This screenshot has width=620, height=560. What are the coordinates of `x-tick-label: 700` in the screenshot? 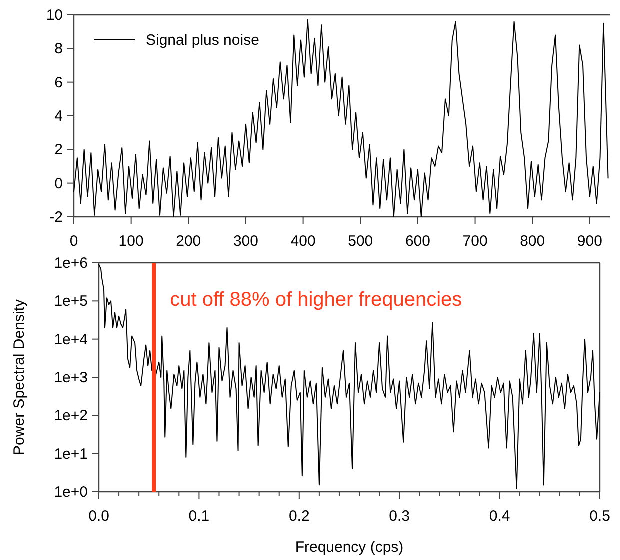 It's located at (475, 241).